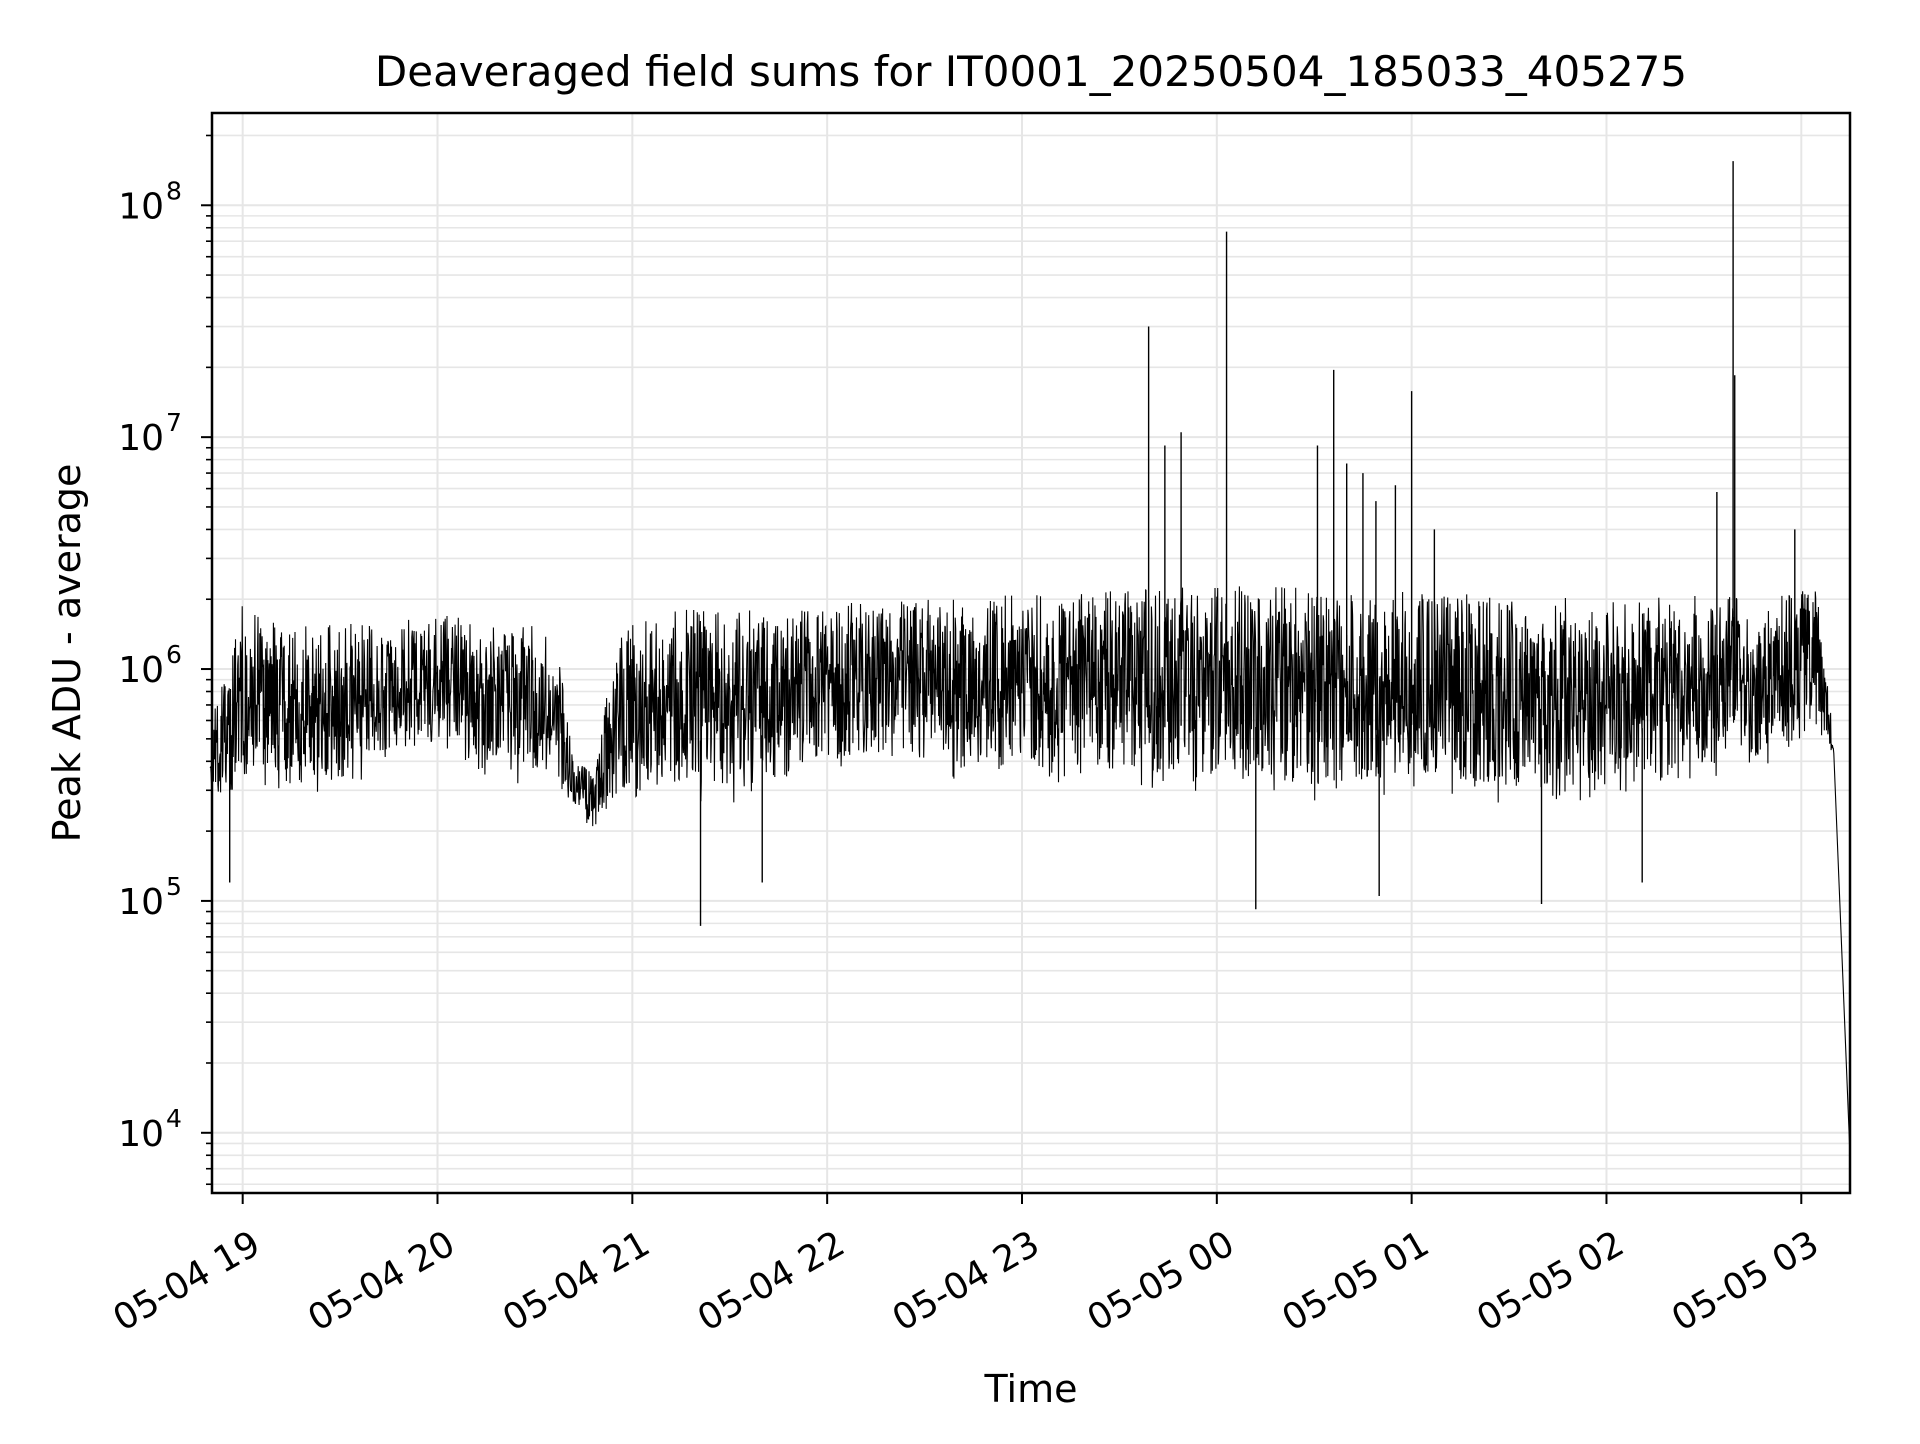  What do you see at coordinates (174, 422) in the screenshot?
I see `y-tick-label-exponent: 7` at bounding box center [174, 422].